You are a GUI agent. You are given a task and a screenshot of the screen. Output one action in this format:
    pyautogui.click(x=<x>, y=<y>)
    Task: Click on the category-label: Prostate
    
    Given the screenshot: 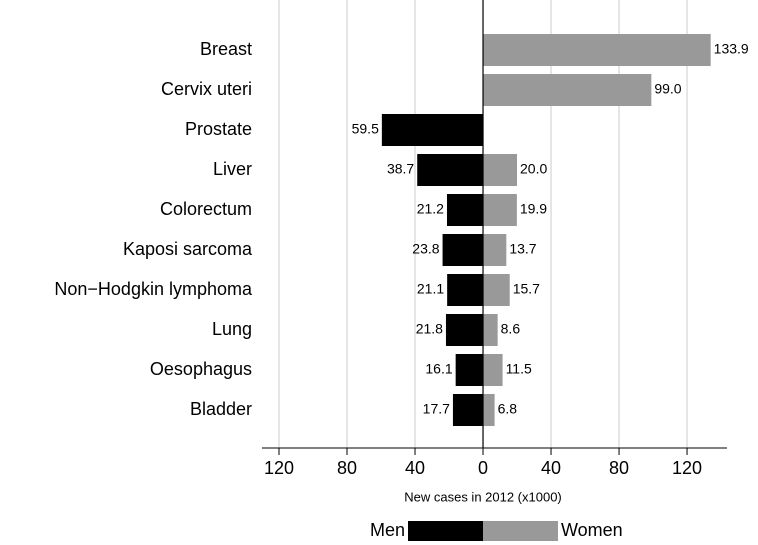 What is the action you would take?
    pyautogui.click(x=218, y=129)
    